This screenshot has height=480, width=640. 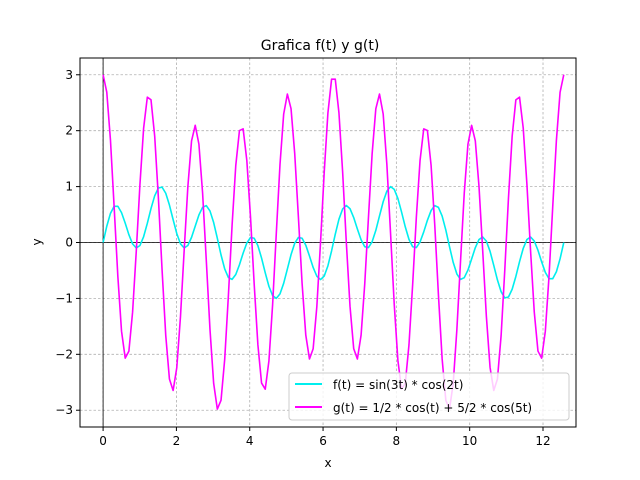 What do you see at coordinates (432, 408) in the screenshot?
I see `legend-label-g: g(t) = 1/2 * cos(t) + 5/2 * cos(5t)` at bounding box center [432, 408].